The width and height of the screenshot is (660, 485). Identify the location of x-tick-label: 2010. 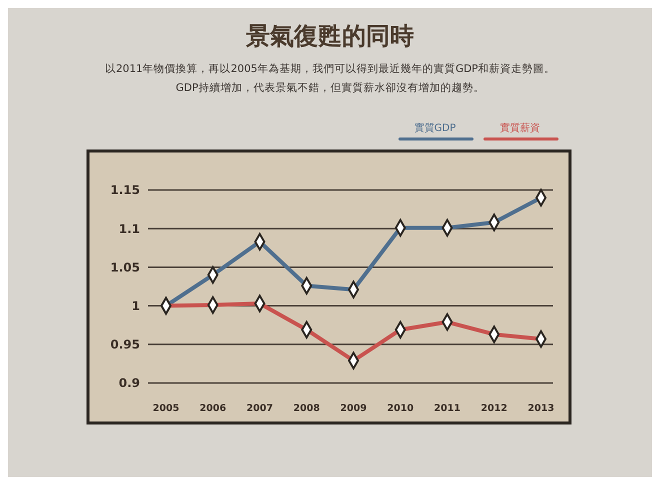
(400, 408).